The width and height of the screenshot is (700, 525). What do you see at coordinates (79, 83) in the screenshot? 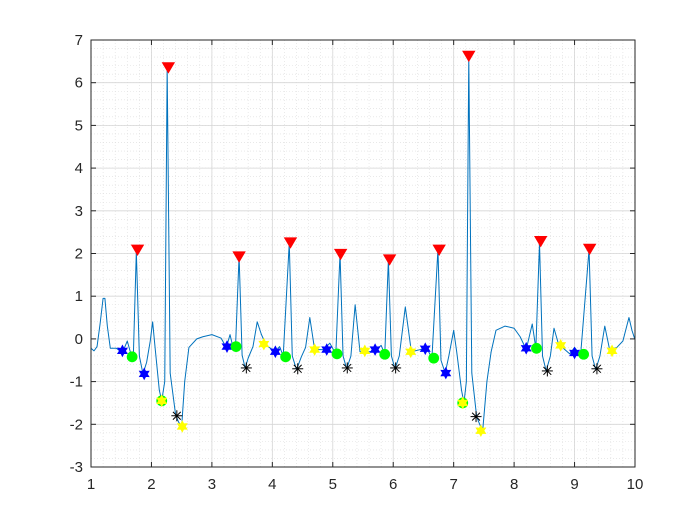
I see `y-tick-label: 6` at bounding box center [79, 83].